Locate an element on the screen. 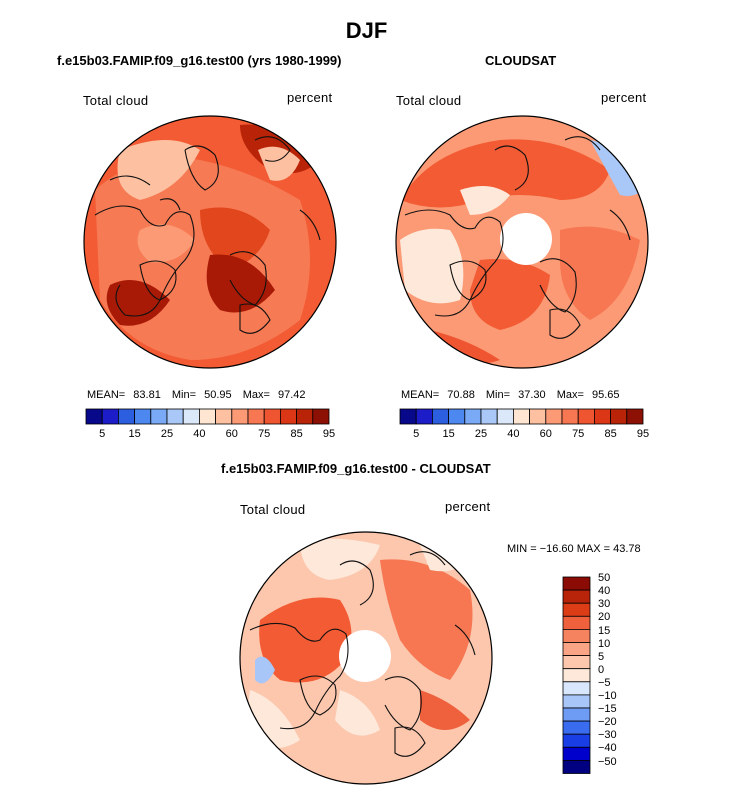 The height and width of the screenshot is (788, 733). panel1-stats: MEAN= 83.81 Min= 50.95 Max= 97.42 is located at coordinates (196, 395).